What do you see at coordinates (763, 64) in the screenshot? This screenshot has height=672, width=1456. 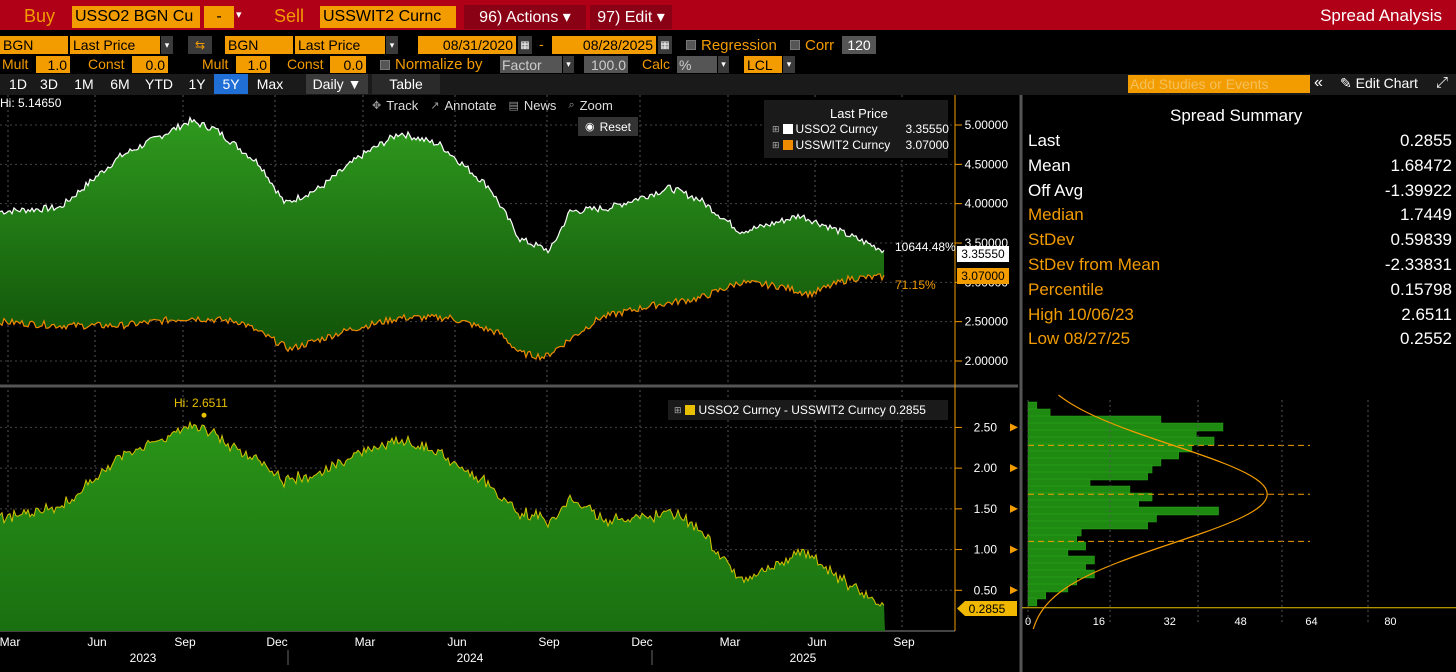 I see `currency-select: LCL` at bounding box center [763, 64].